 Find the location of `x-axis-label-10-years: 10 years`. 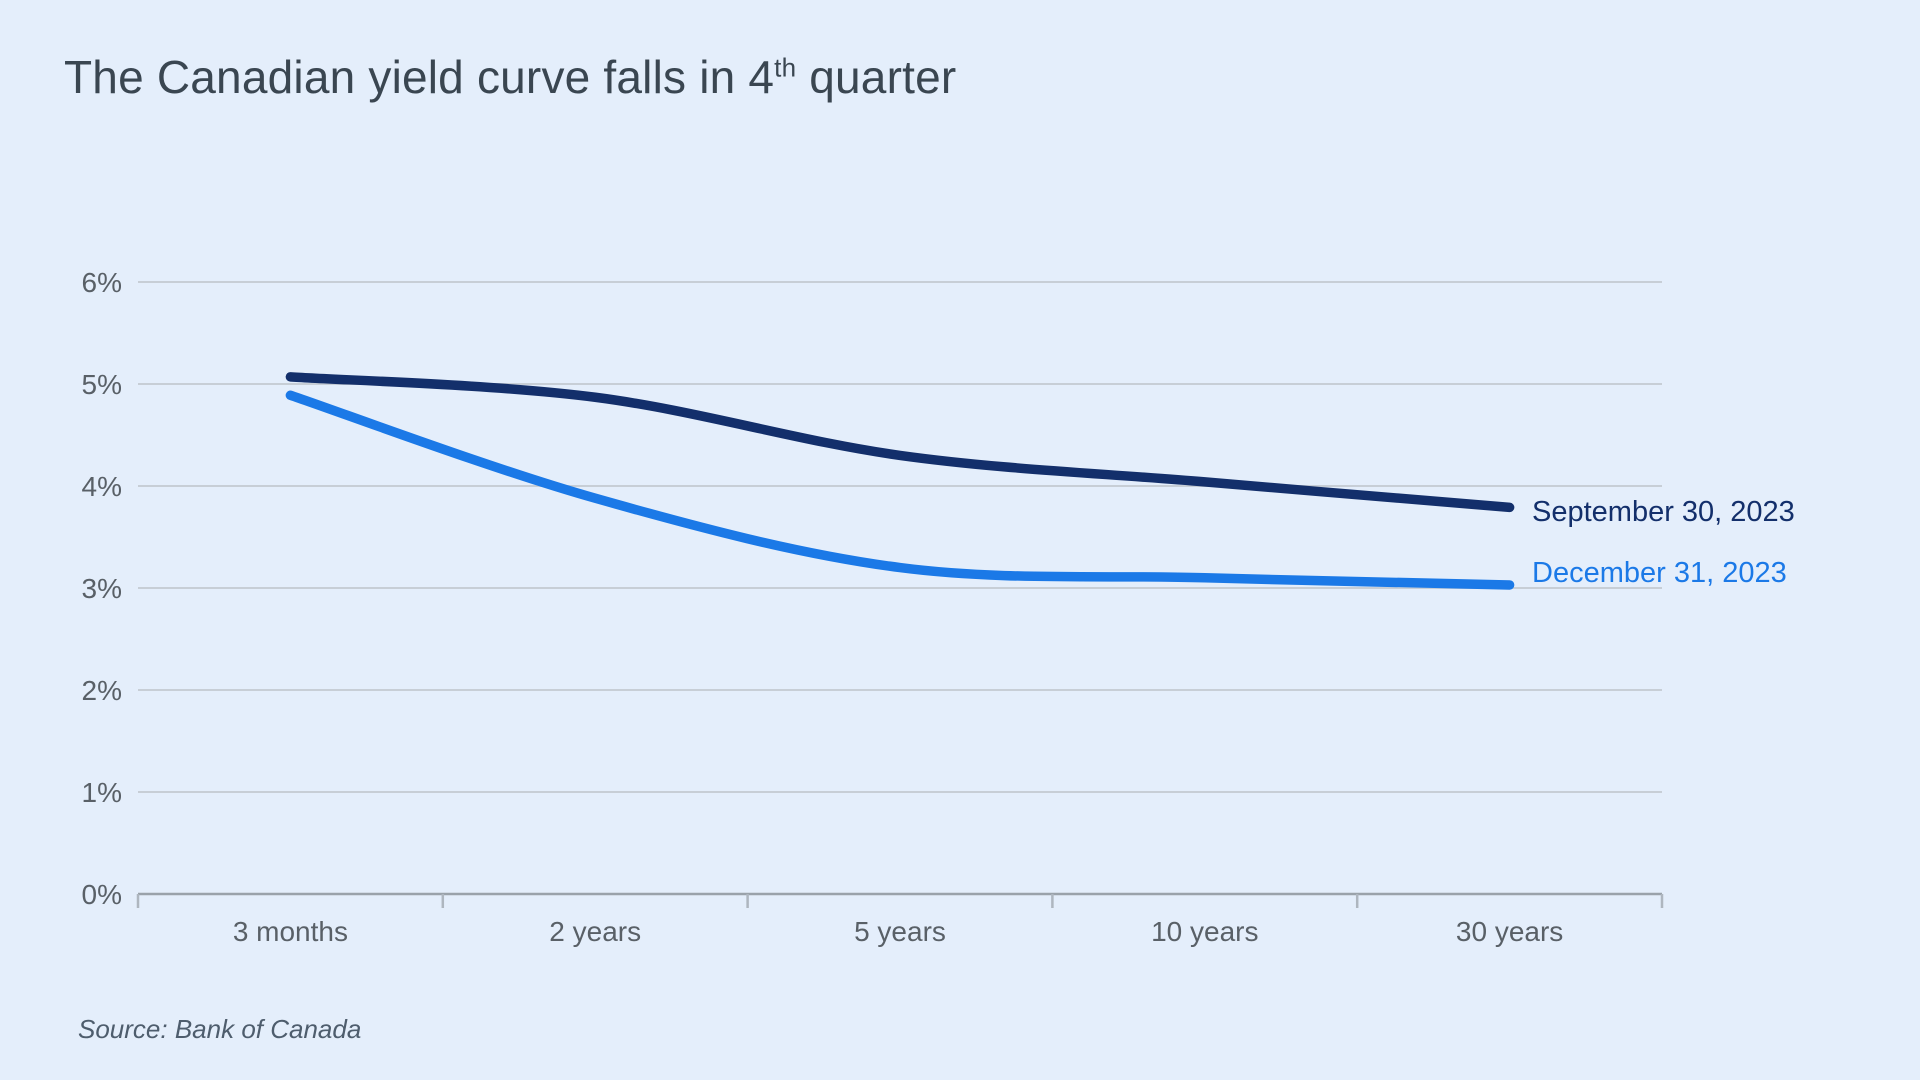

x-axis-label-10-years: 10 years is located at coordinates (1204, 931).